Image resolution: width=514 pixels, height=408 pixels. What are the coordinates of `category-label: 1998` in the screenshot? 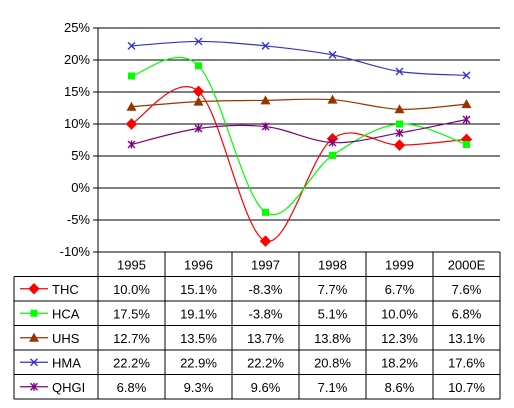 It's located at (332, 264).